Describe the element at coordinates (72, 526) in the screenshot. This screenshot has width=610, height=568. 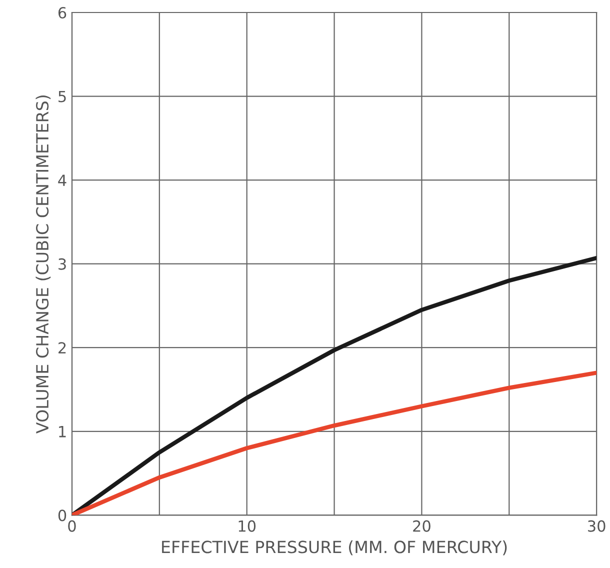
I see `x-tick-label: 0` at that location.